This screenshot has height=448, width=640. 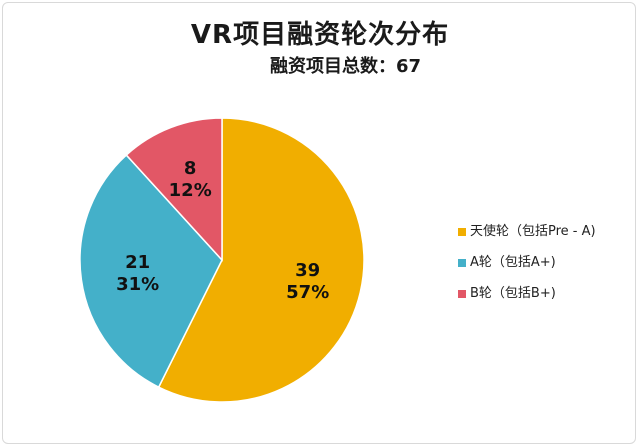 I want to click on slice-round-a-percent-label: 31%, so click(x=137, y=284).